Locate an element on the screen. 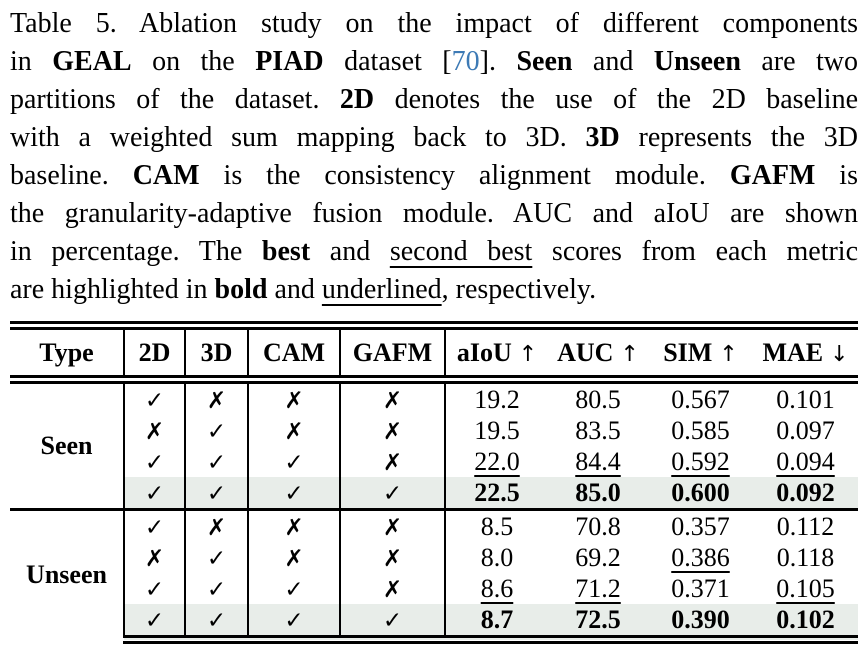 The width and height of the screenshot is (868, 650). column-header-label: 2D is located at coordinates (154, 352).